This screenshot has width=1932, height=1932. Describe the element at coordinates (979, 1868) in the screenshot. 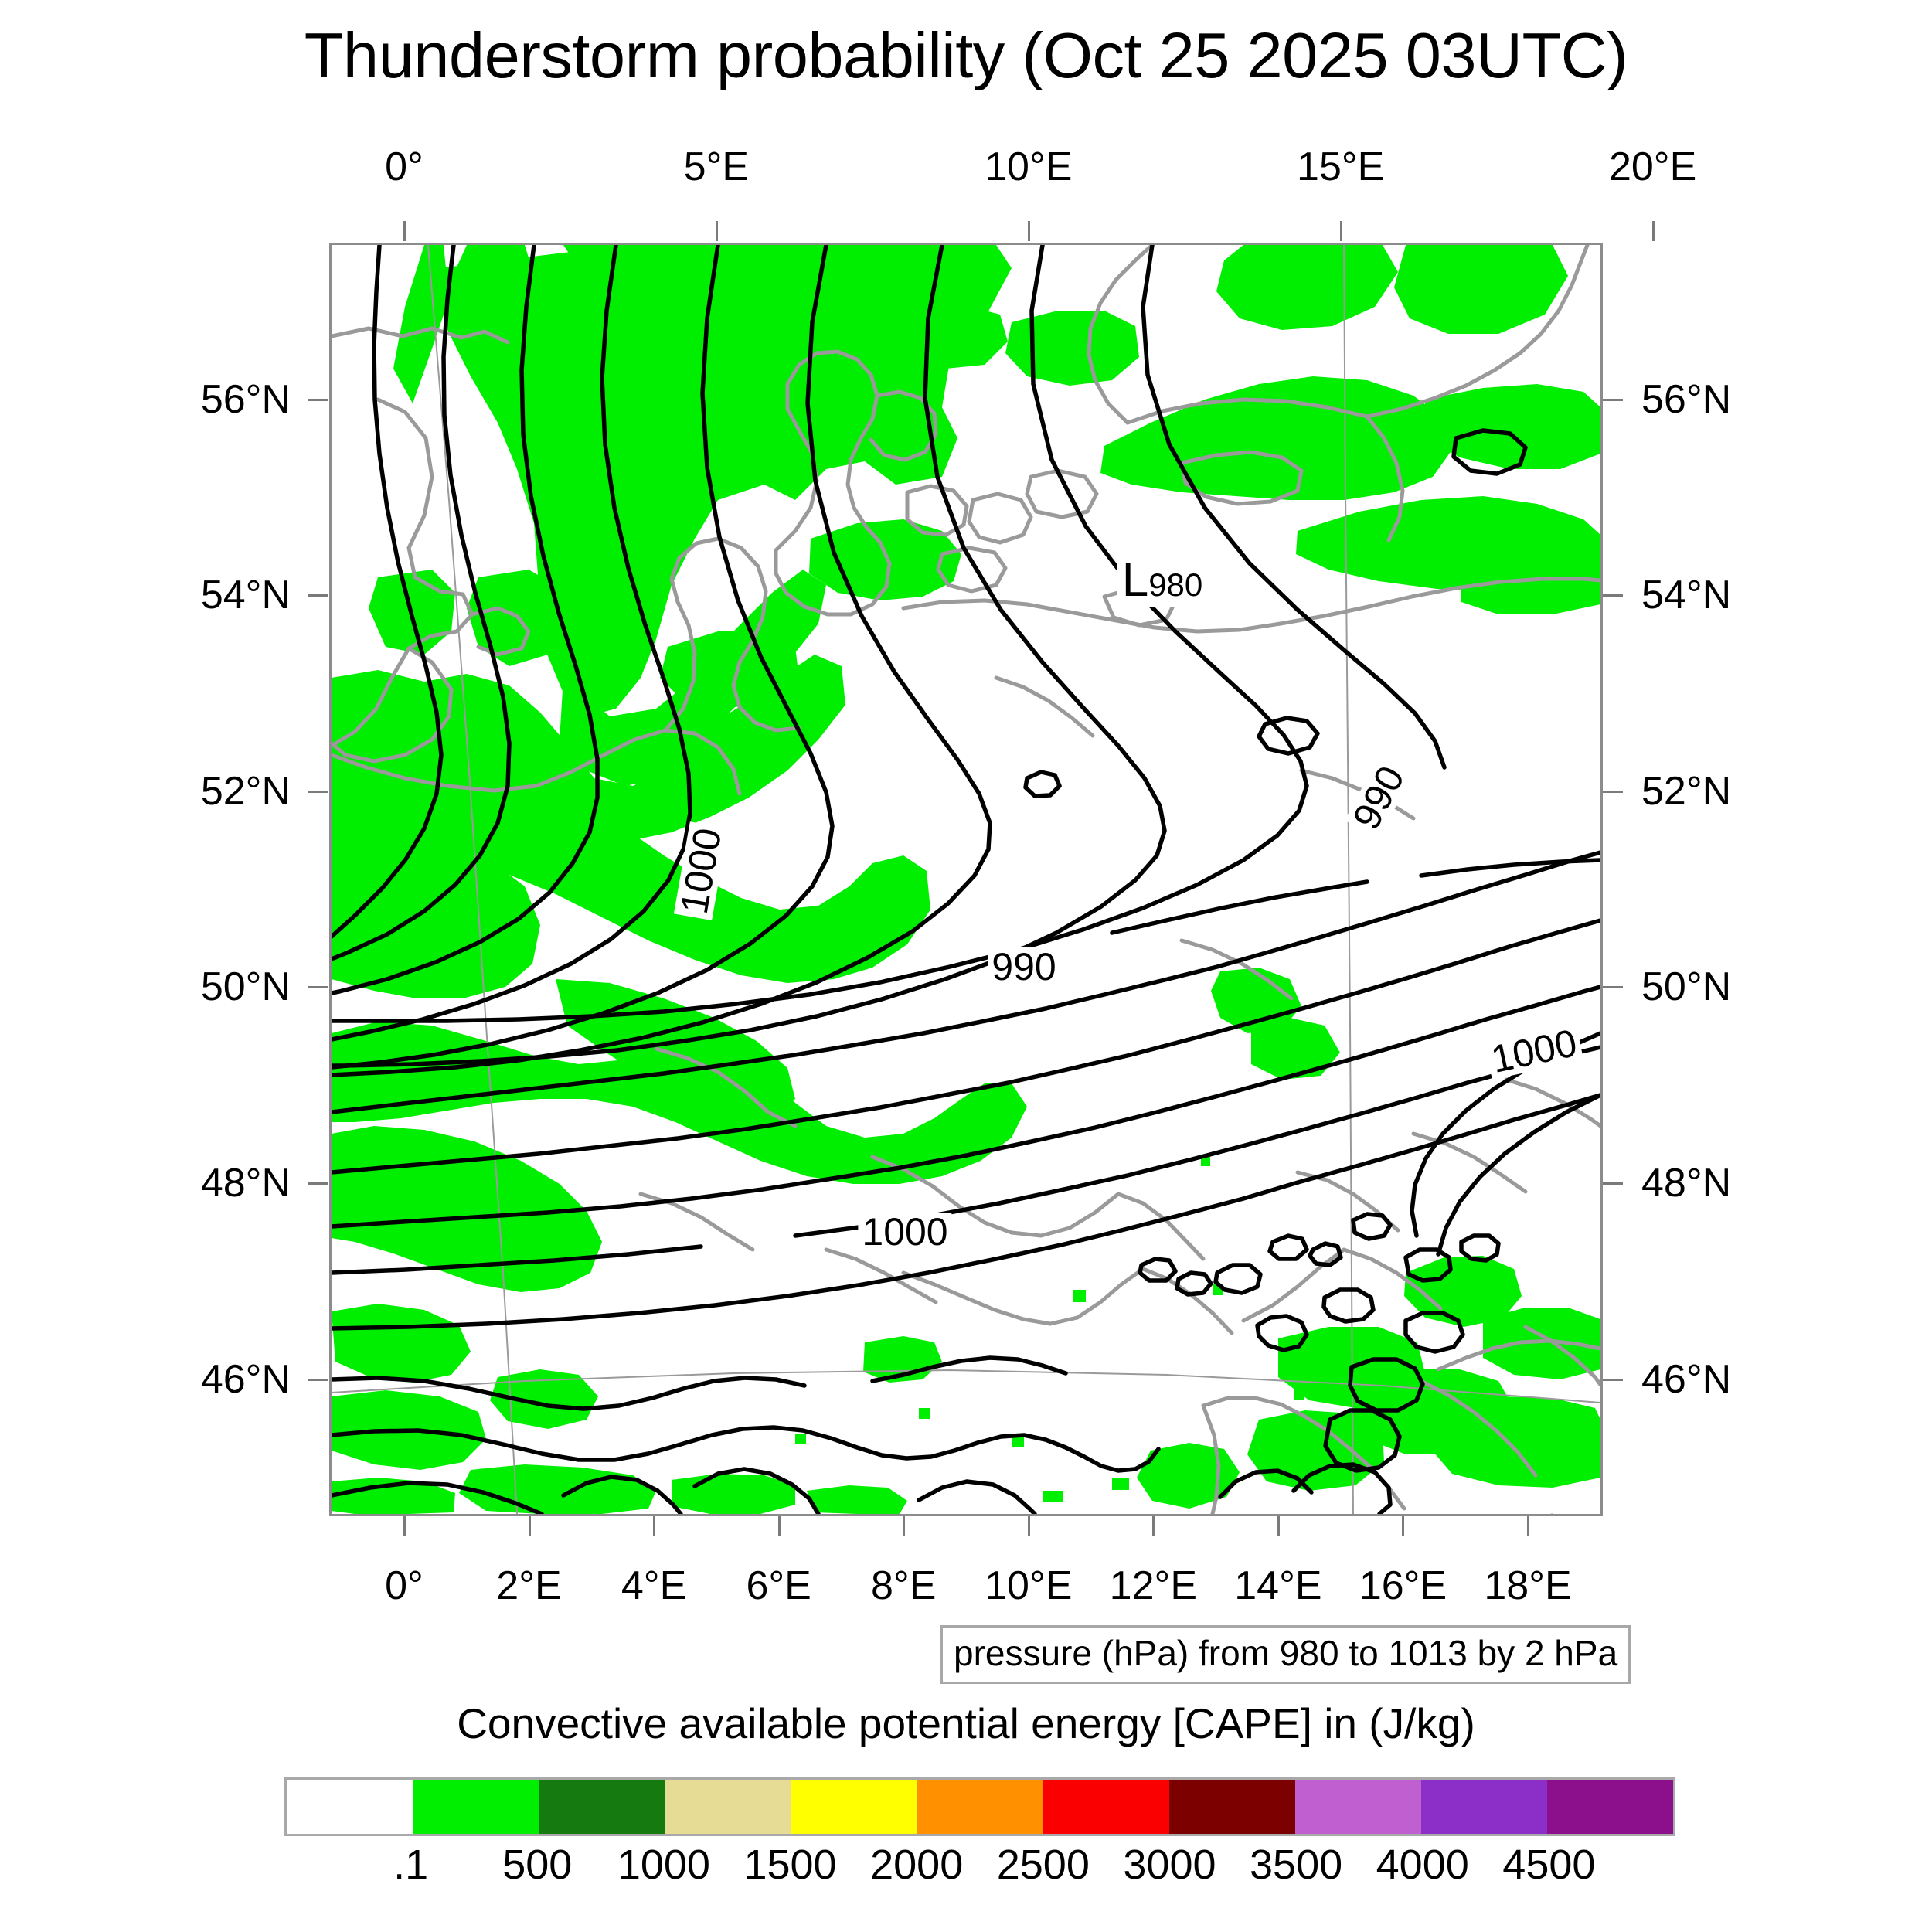

I see `colorbar-tick-labels: .1 500 1000 1500 2000 2500 3000 3500 4000 4500` at that location.